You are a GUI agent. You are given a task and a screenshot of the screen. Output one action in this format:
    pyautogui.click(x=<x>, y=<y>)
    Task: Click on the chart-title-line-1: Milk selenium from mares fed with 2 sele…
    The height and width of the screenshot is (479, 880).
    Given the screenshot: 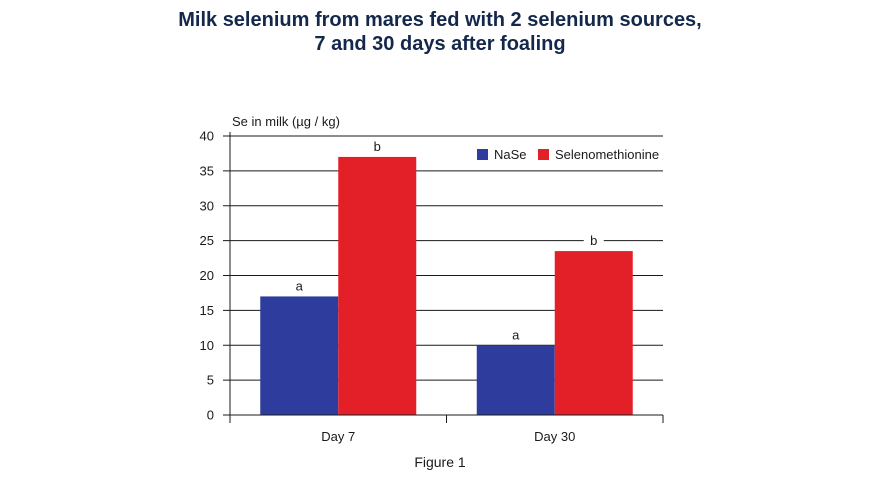 What is the action you would take?
    pyautogui.click(x=440, y=20)
    